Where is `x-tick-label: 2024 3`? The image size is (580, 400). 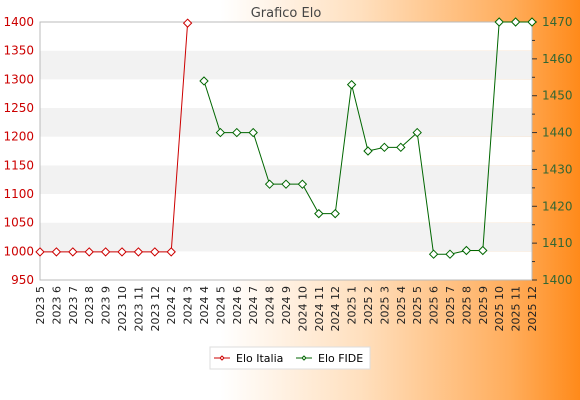 x-tick-label: 2024 3 is located at coordinates (188, 305).